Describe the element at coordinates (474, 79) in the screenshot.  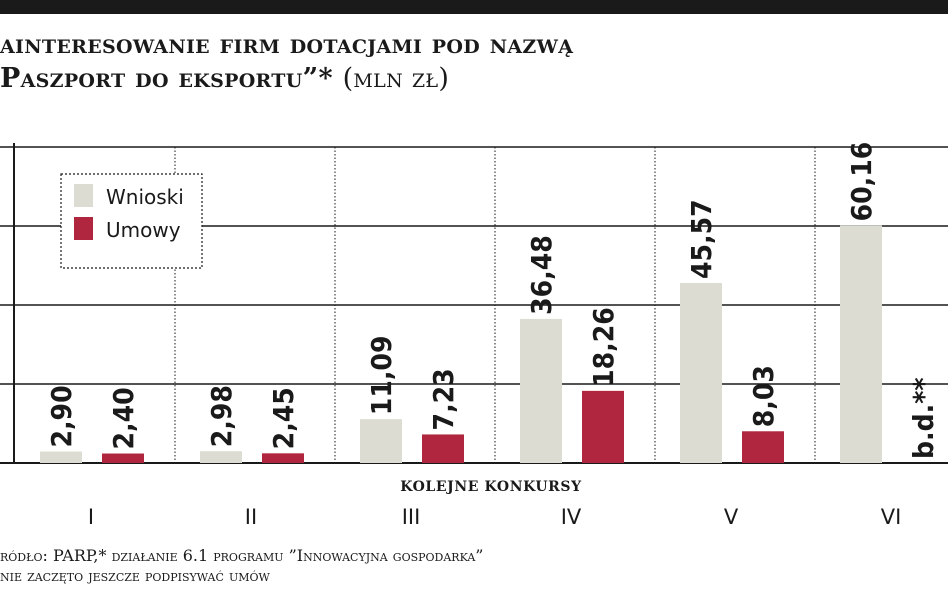
I see `title-line-2: Paszport do eksportu”* (mln zł)` at that location.